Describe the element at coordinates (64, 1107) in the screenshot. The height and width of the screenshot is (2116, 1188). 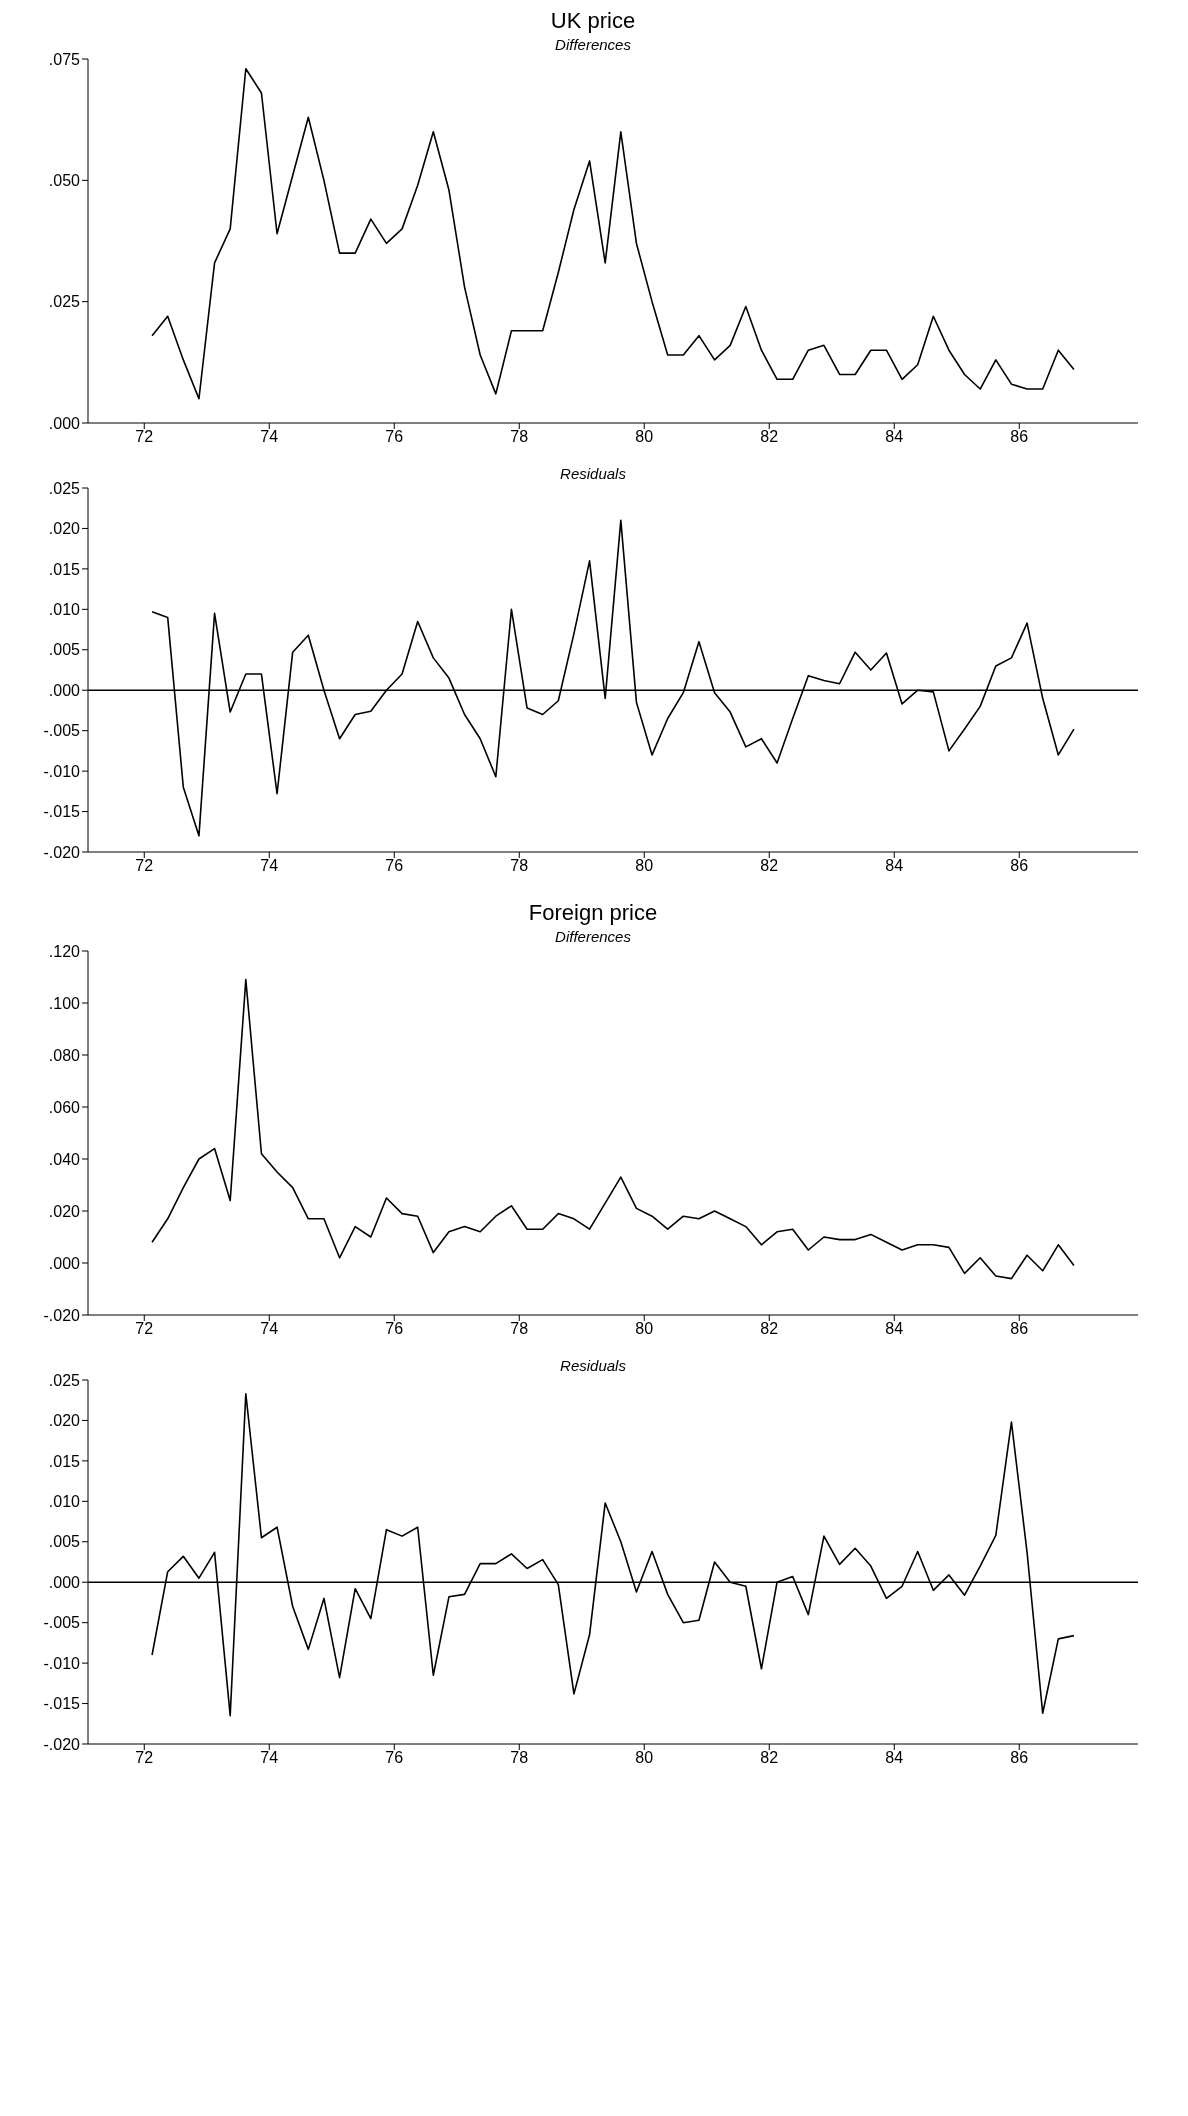
I see `y-tick-label: .060` at that location.